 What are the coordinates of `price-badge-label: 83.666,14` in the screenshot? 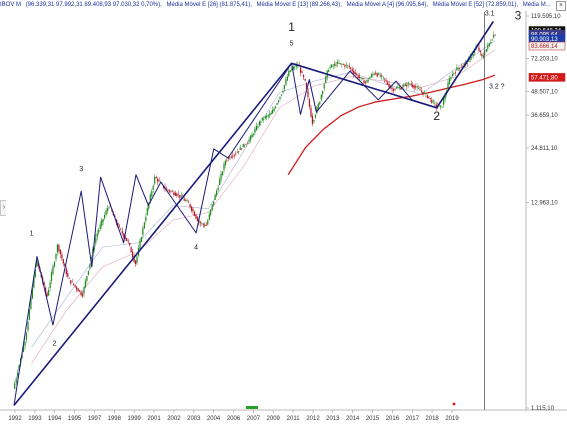 It's located at (544, 47).